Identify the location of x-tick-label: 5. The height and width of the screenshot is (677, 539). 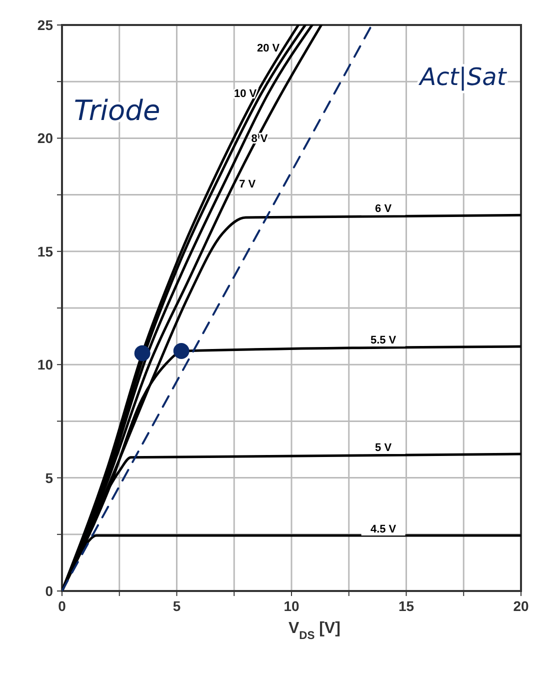
(176, 606).